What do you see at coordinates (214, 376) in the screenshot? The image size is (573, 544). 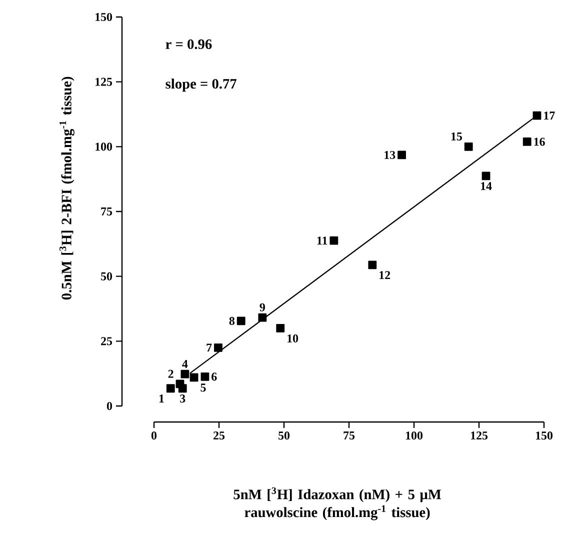 I see `annotation: 6` at bounding box center [214, 376].